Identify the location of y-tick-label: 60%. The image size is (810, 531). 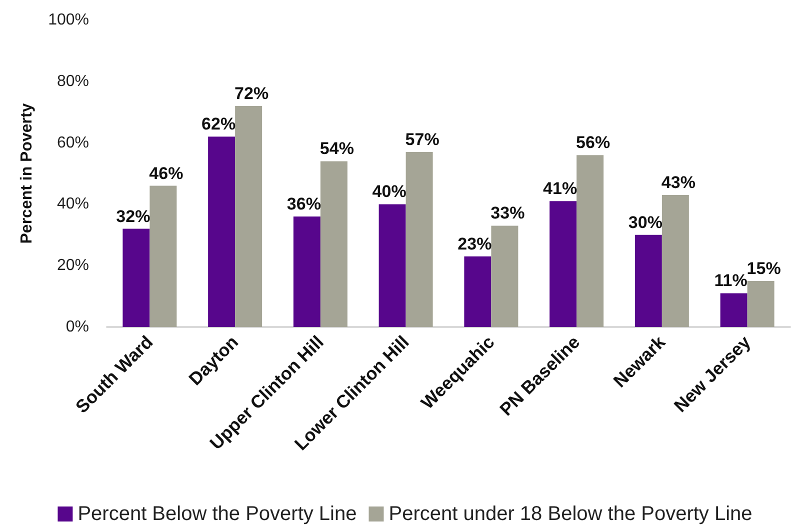
(72, 143).